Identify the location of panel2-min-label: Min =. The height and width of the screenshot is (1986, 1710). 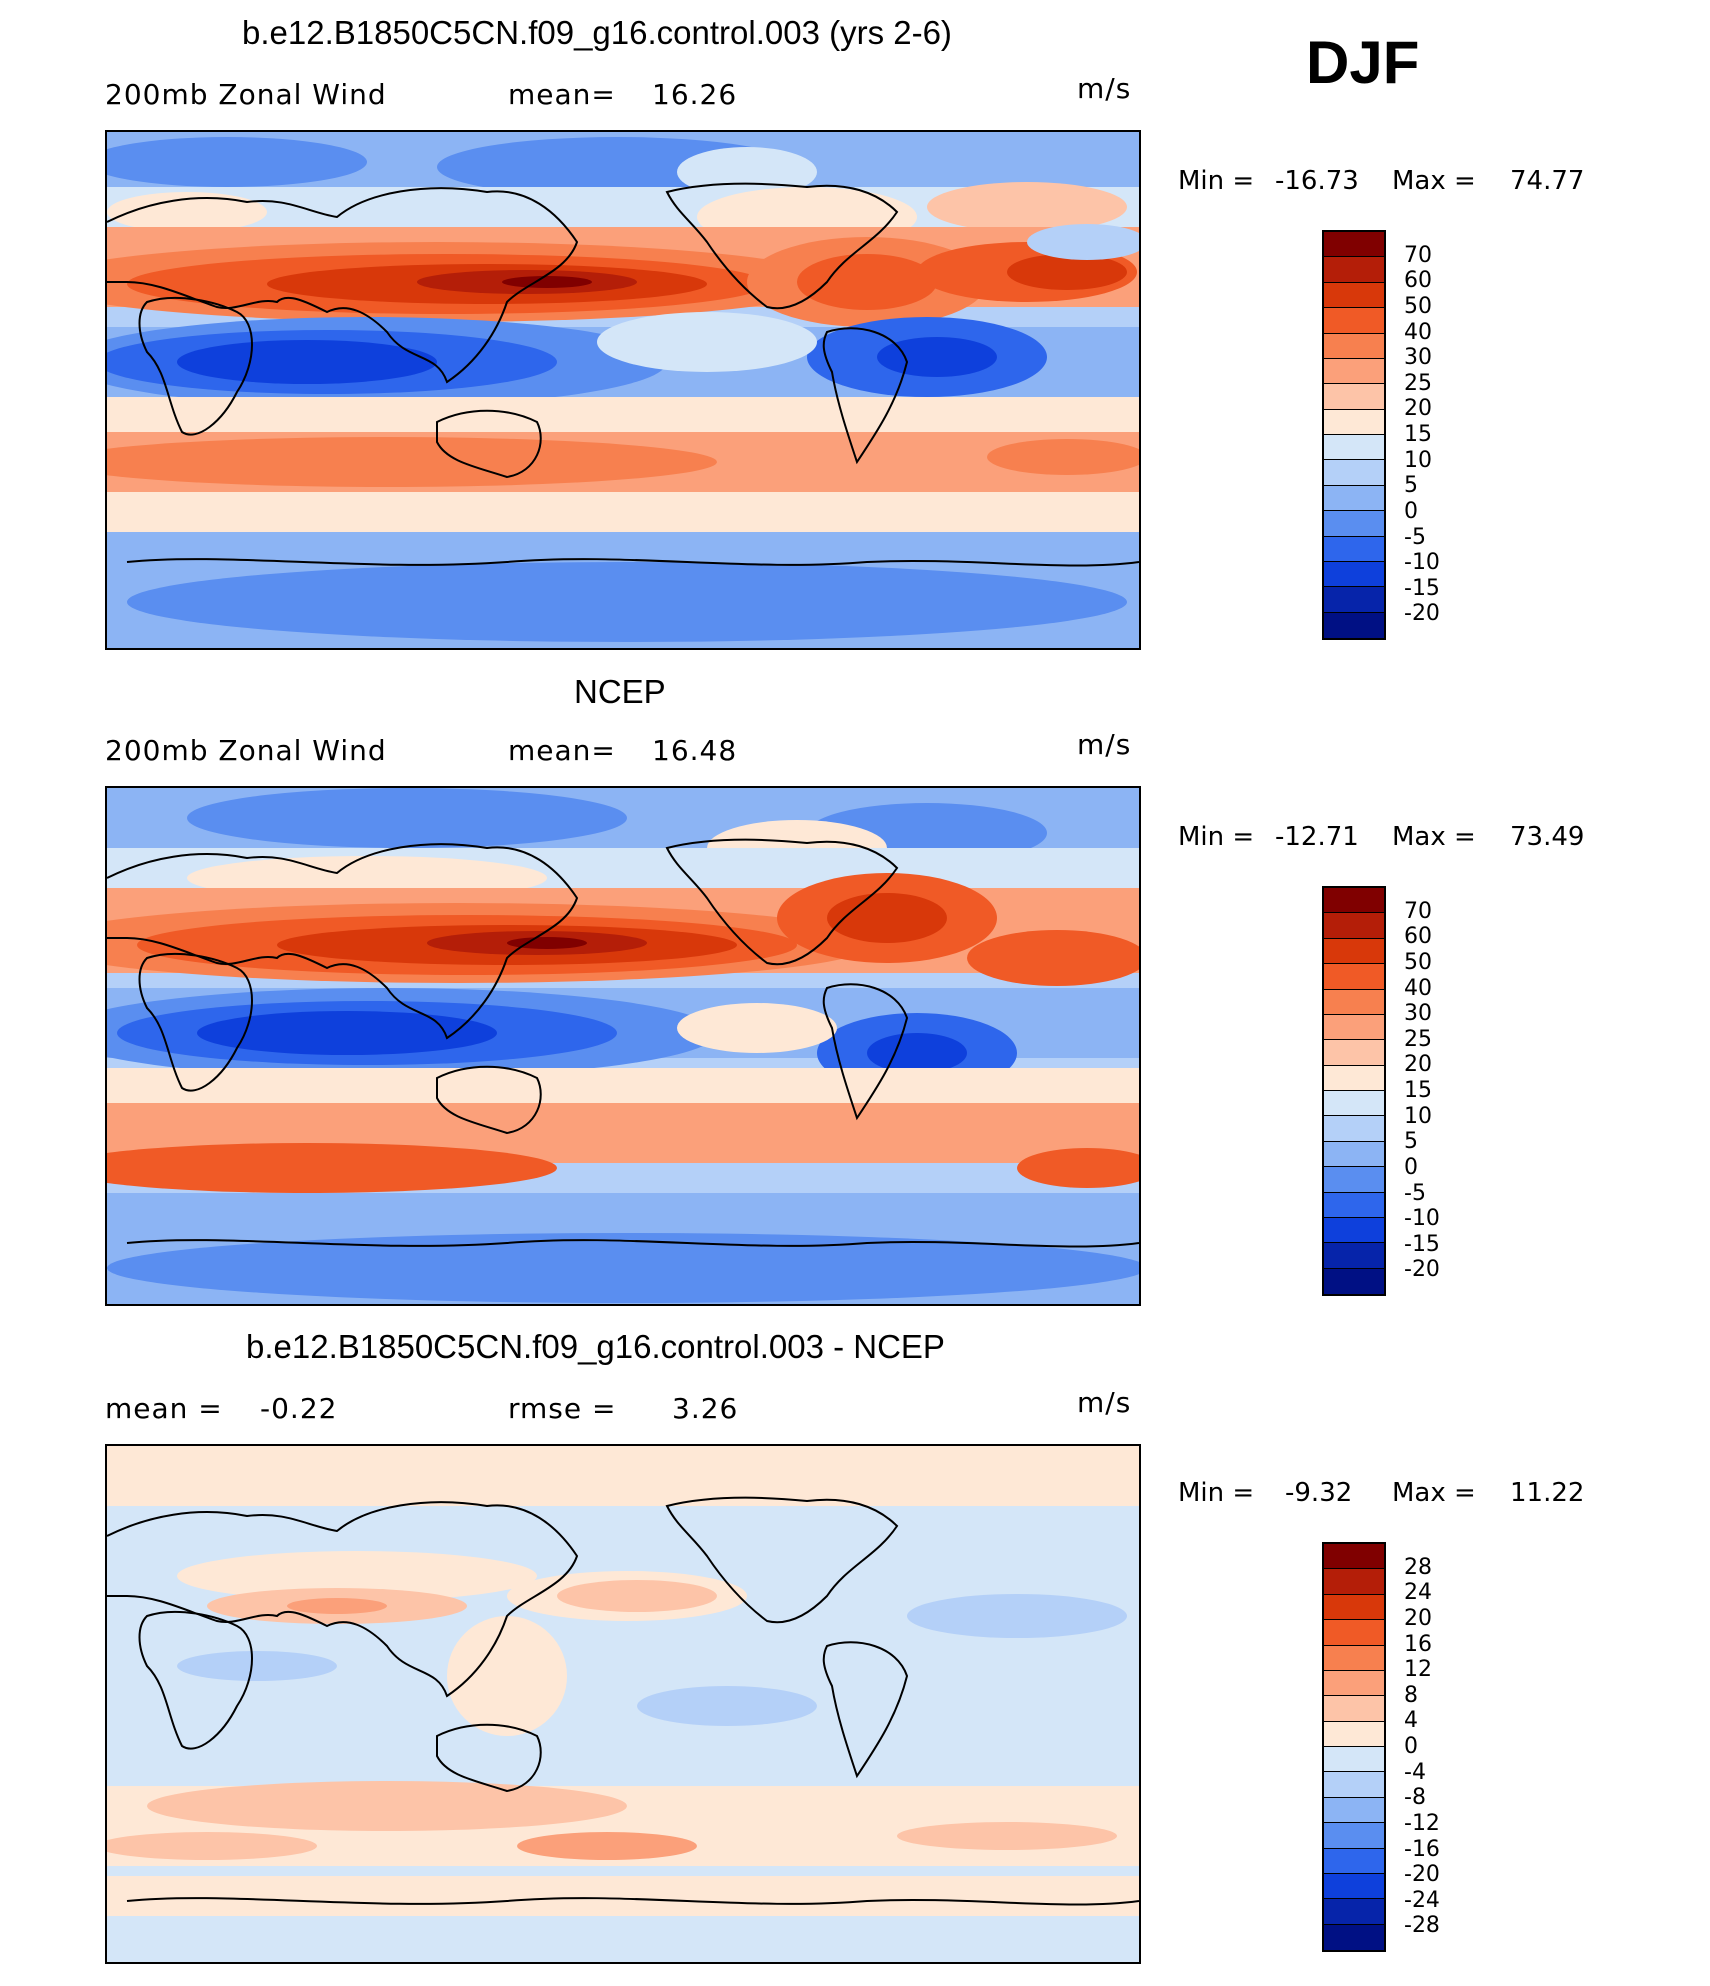
(1216, 837).